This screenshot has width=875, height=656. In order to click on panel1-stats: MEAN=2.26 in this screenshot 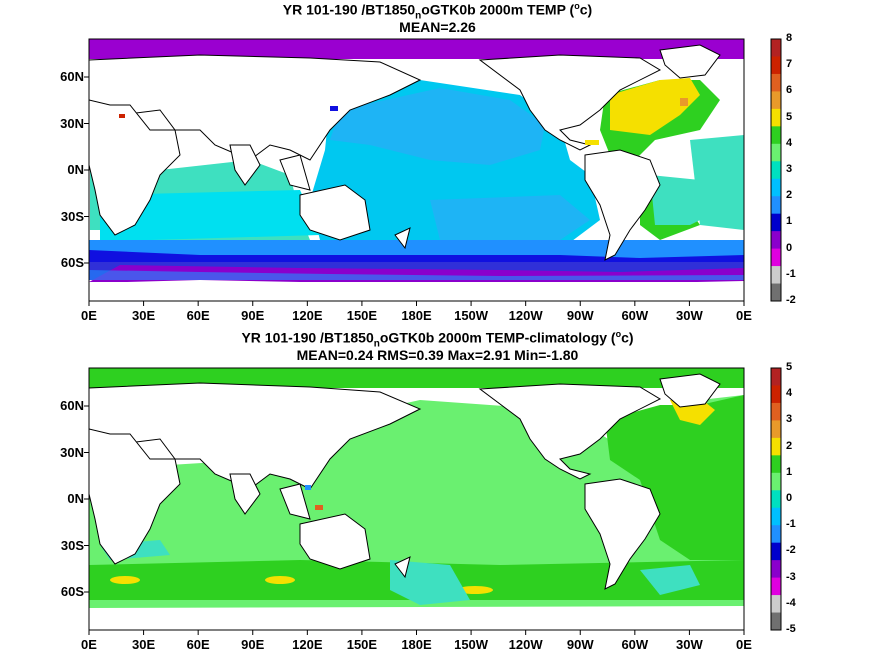, I will do `click(437, 27)`.